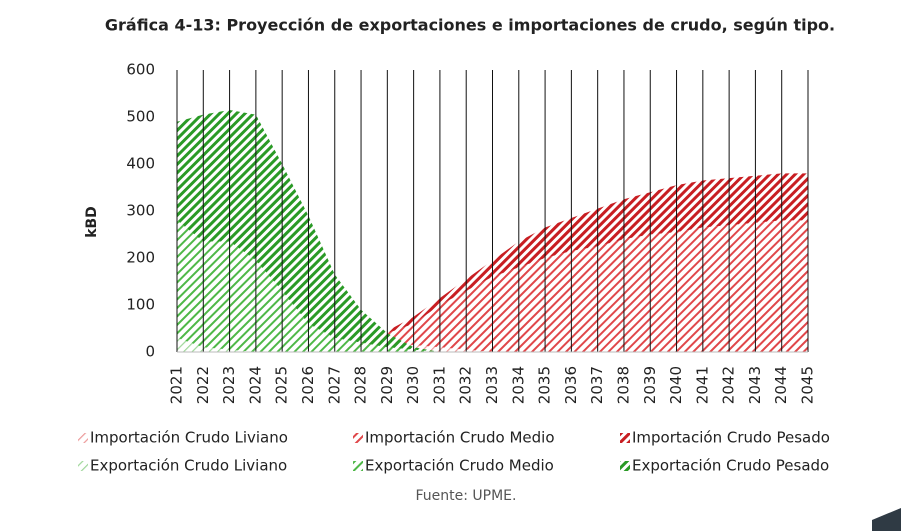 The height and width of the screenshot is (531, 901). What do you see at coordinates (439, 385) in the screenshot?
I see `x-tick-label: 2031` at bounding box center [439, 385].